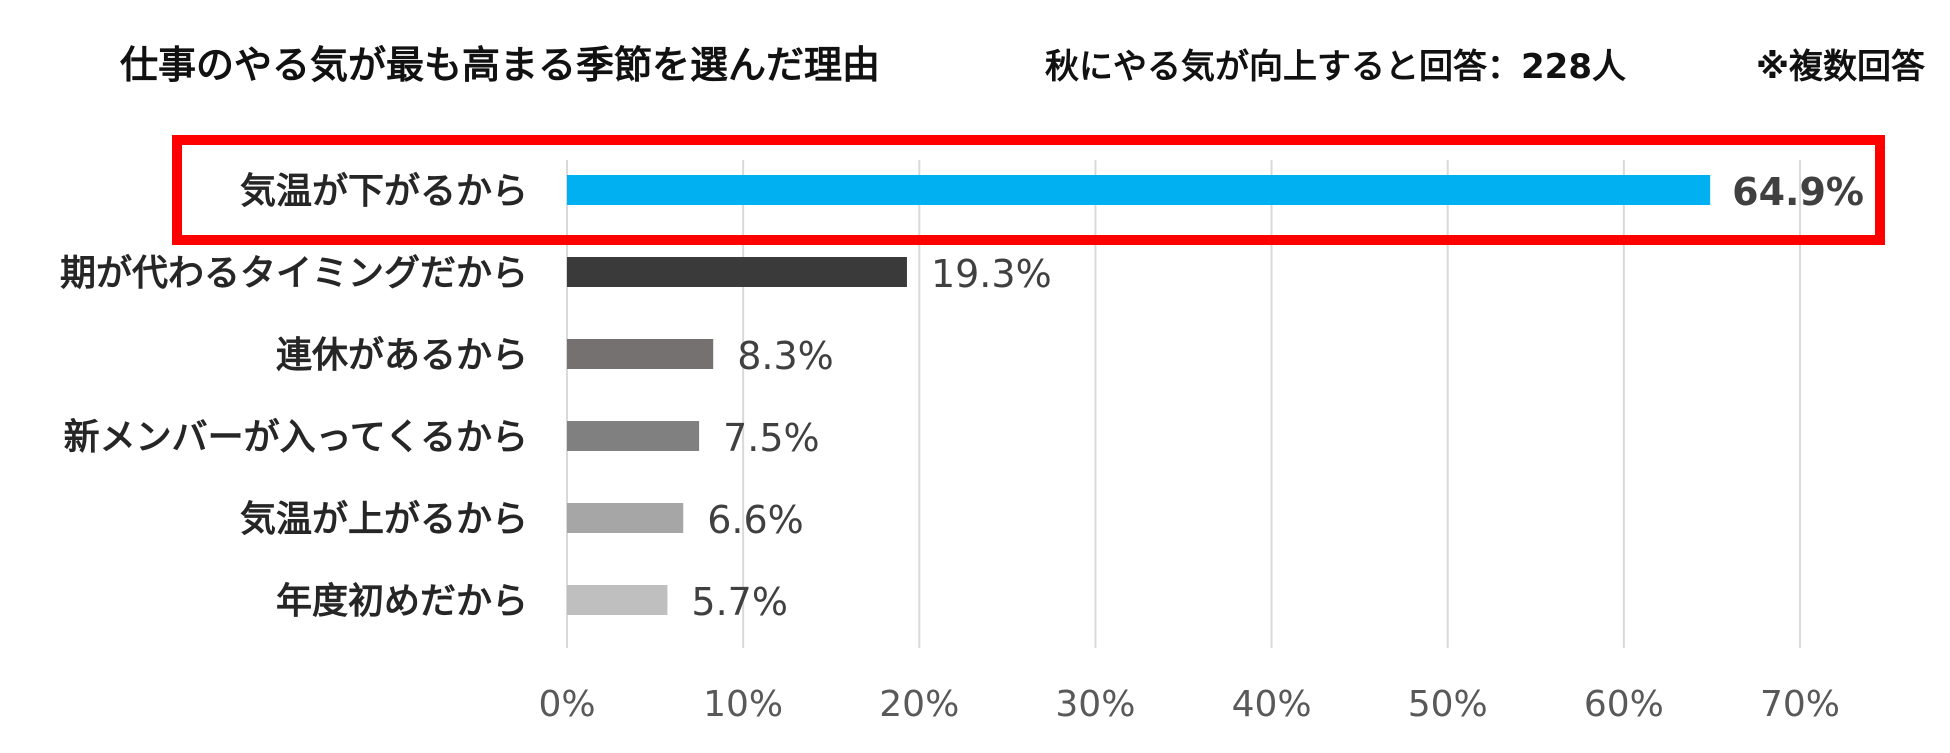 The height and width of the screenshot is (753, 1950). Describe the element at coordinates (771, 438) in the screenshot. I see `value-label: 7.5%` at that location.